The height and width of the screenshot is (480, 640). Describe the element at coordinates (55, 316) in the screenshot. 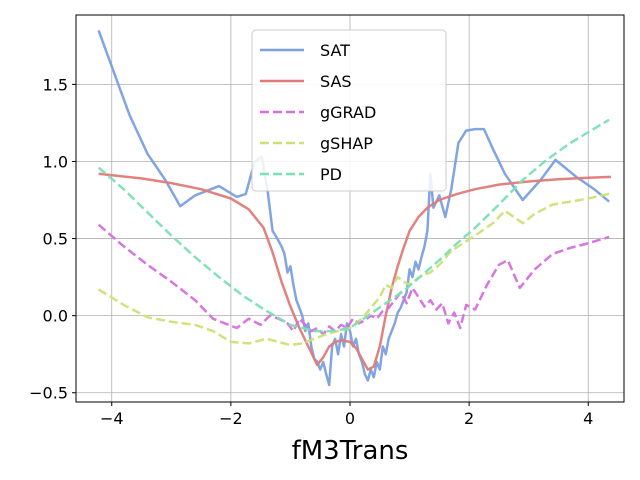

I see `y-tick-label: 0.0` at that location.